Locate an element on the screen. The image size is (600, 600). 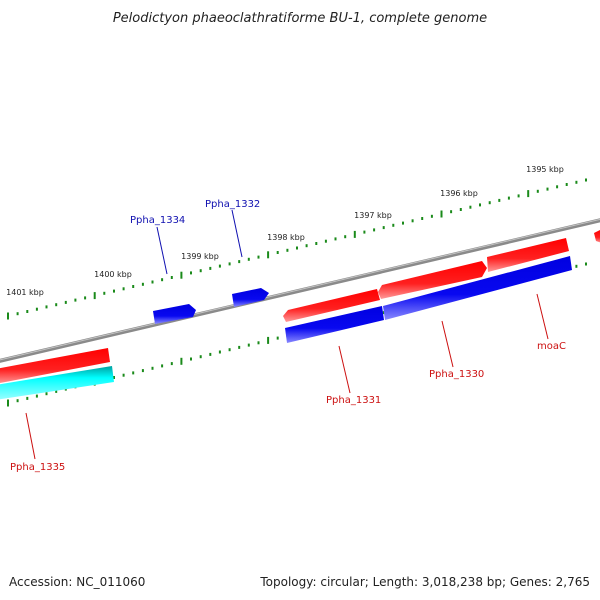
tick-label-1398: 1398 kbp is located at coordinates (286, 237).